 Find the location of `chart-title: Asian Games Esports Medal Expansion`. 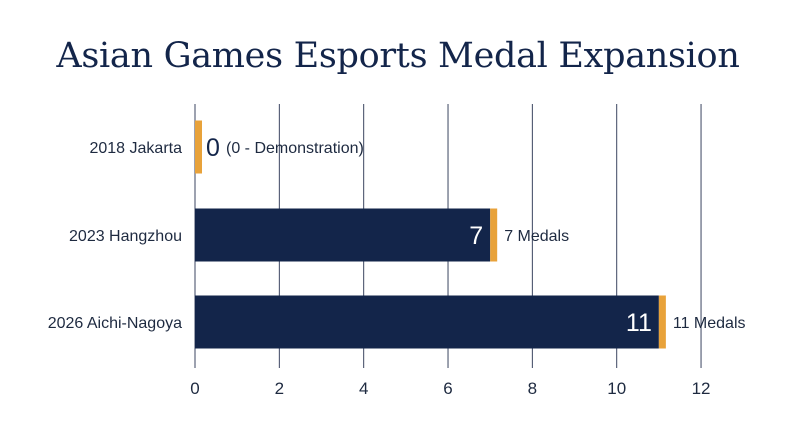

chart-title: Asian Games Esports Medal Expansion is located at coordinates (398, 56).